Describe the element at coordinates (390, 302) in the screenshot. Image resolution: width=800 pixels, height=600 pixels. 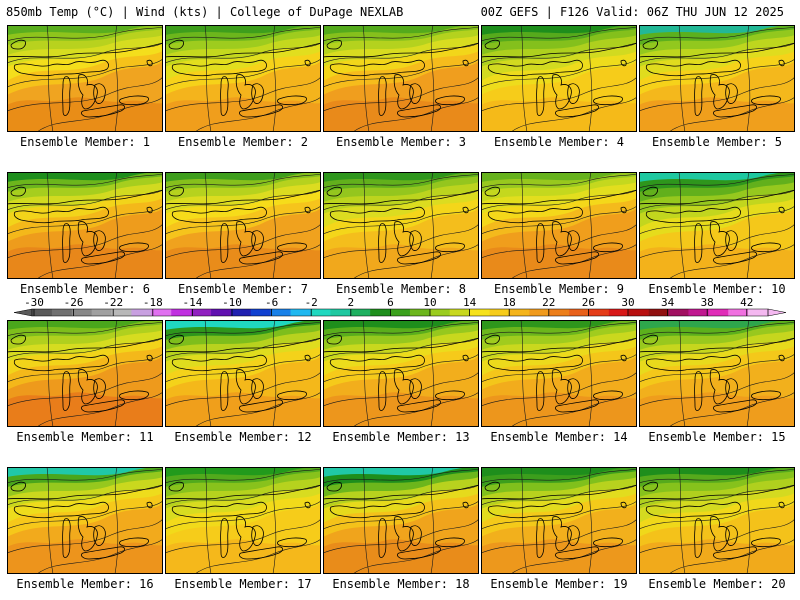
I see `colorbar-tick-label: 6` at that location.